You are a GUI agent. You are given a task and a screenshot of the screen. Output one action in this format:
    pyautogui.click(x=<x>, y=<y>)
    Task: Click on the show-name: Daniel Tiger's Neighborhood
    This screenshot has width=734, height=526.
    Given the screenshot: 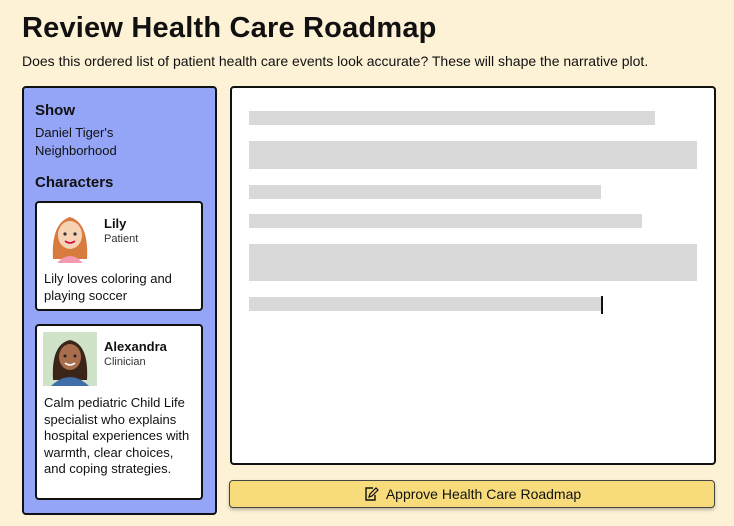 What is the action you would take?
    pyautogui.click(x=76, y=141)
    